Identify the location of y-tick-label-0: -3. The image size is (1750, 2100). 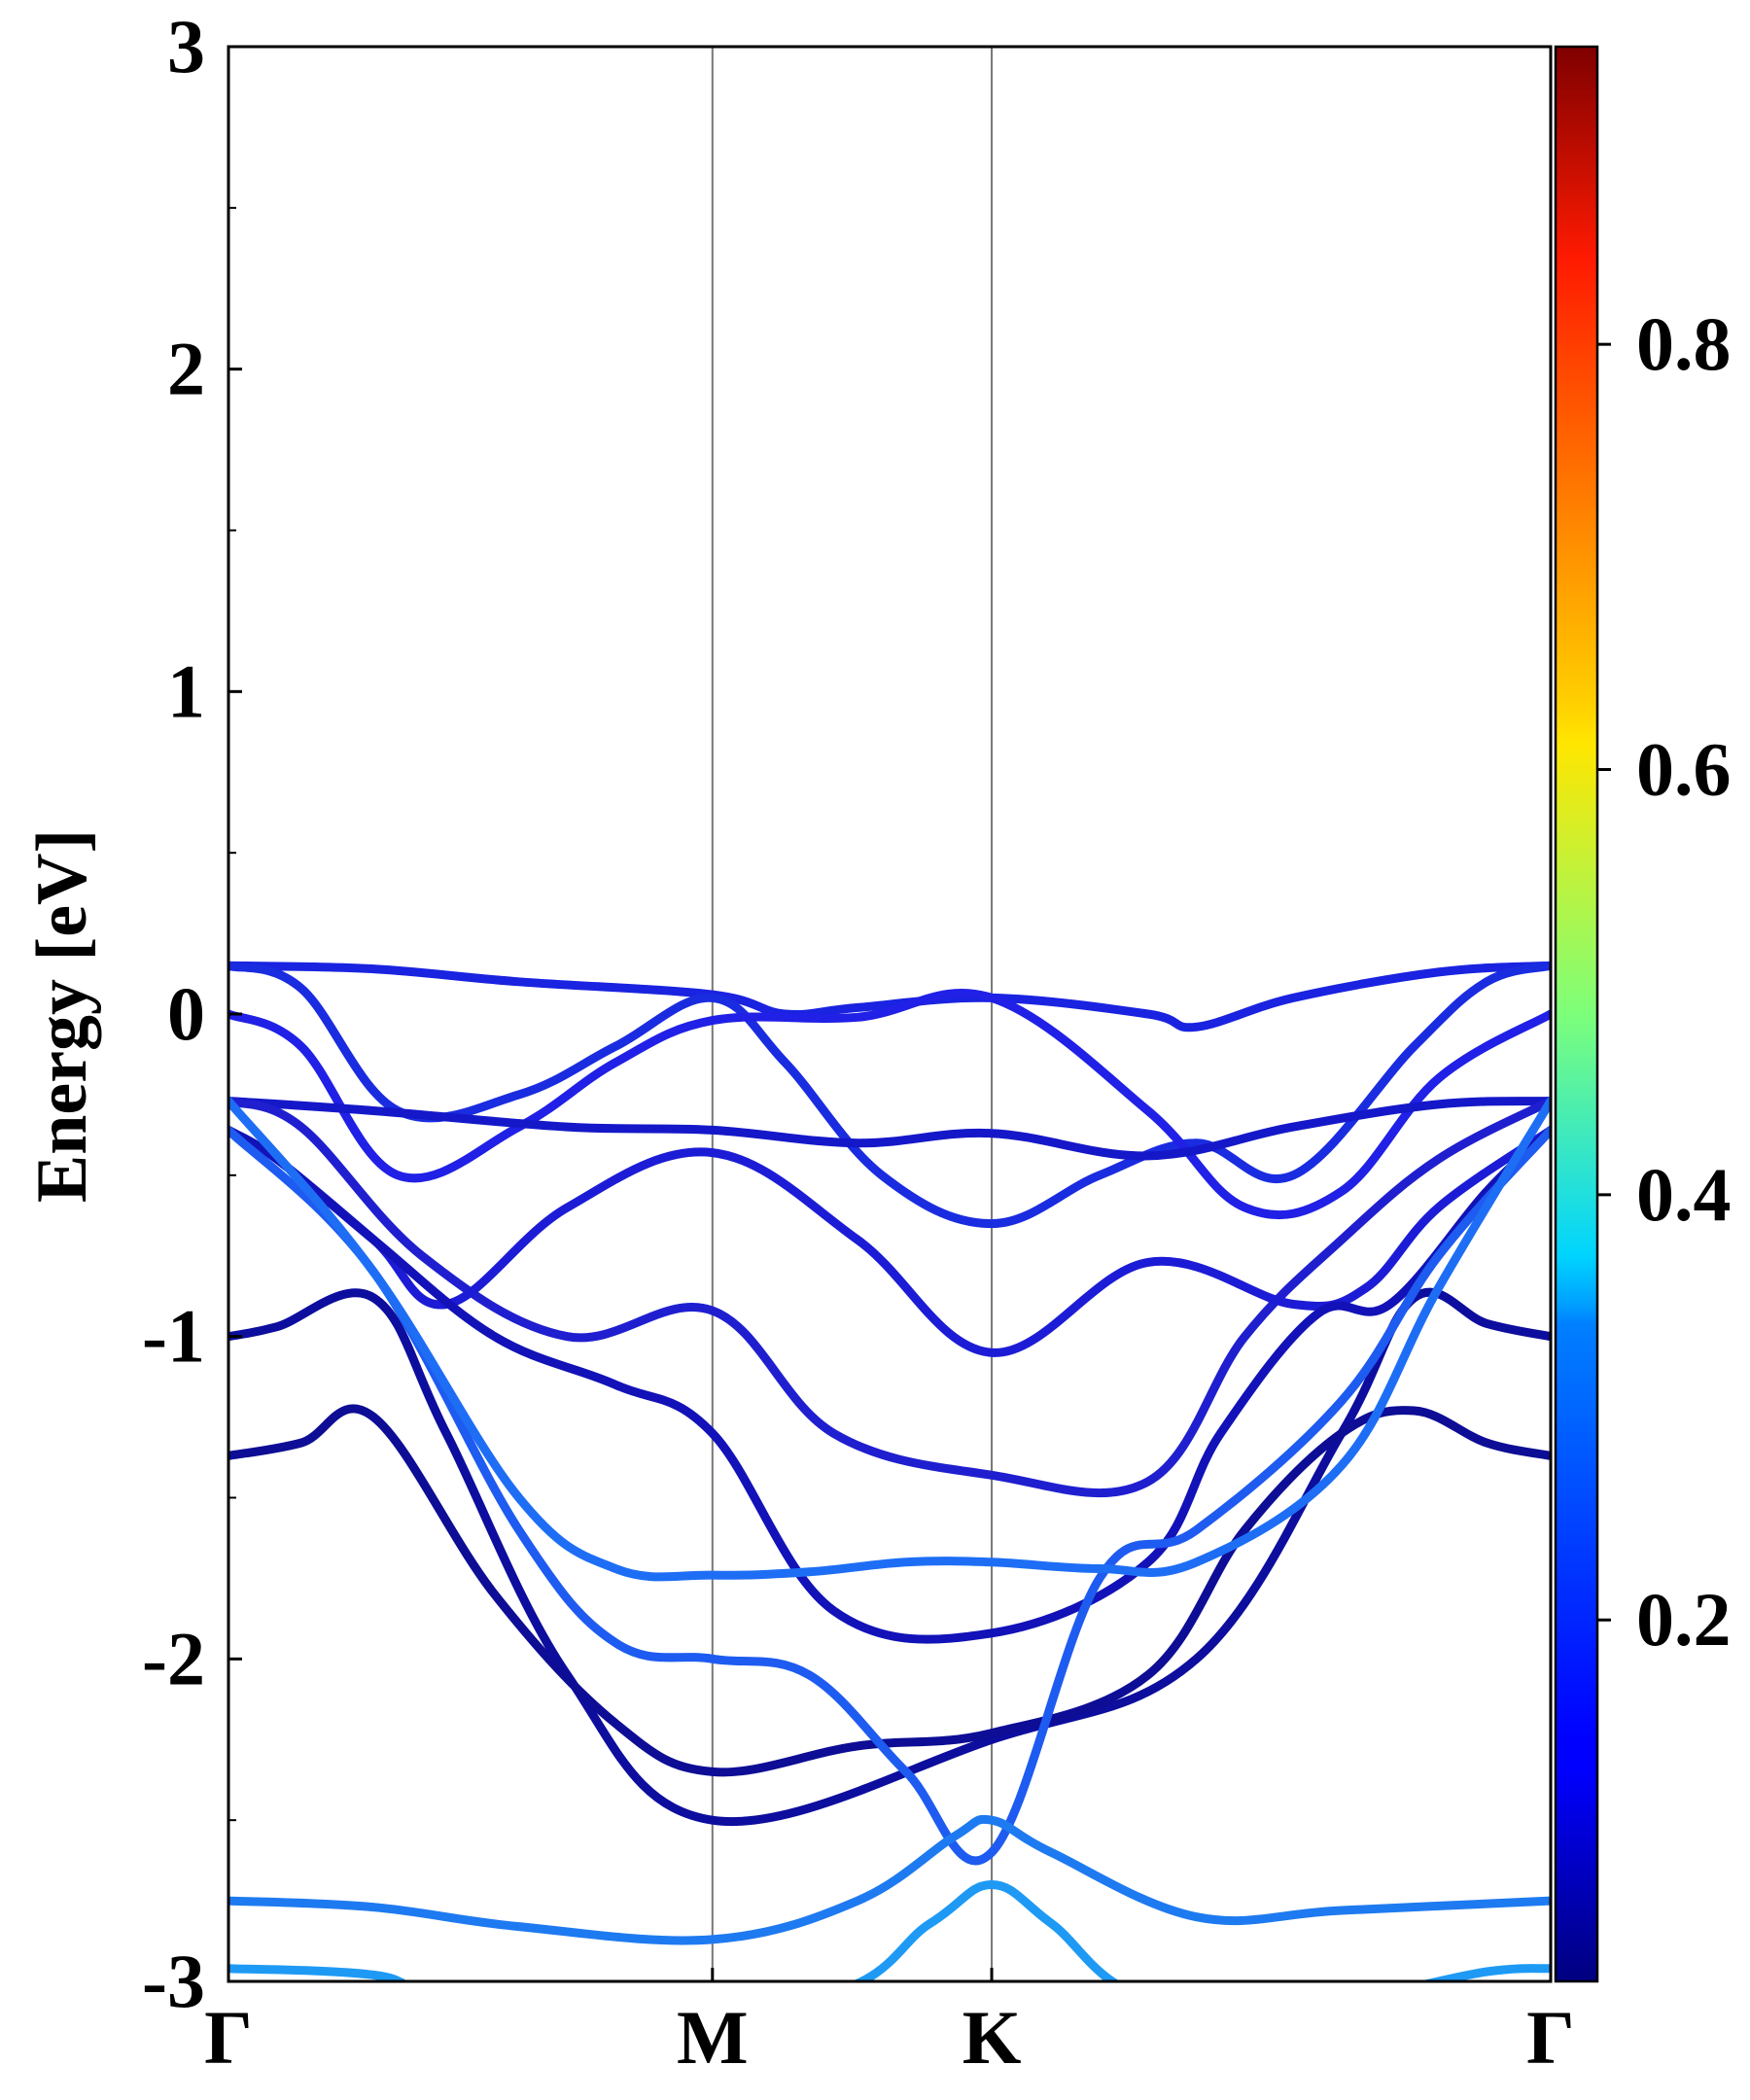
(173, 1981).